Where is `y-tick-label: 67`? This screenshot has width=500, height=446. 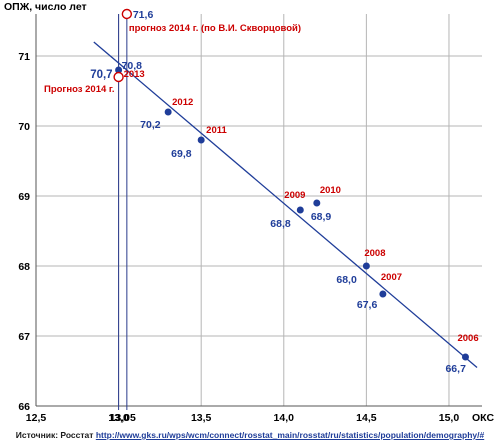 y-tick-label: 67 is located at coordinates (24, 337).